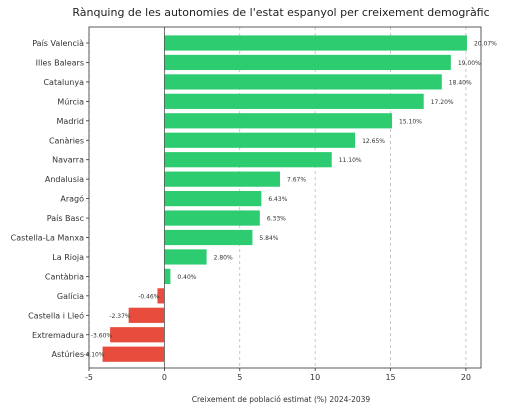  Describe the element at coordinates (315, 377) in the screenshot. I see `x-tick-label: 10` at that location.